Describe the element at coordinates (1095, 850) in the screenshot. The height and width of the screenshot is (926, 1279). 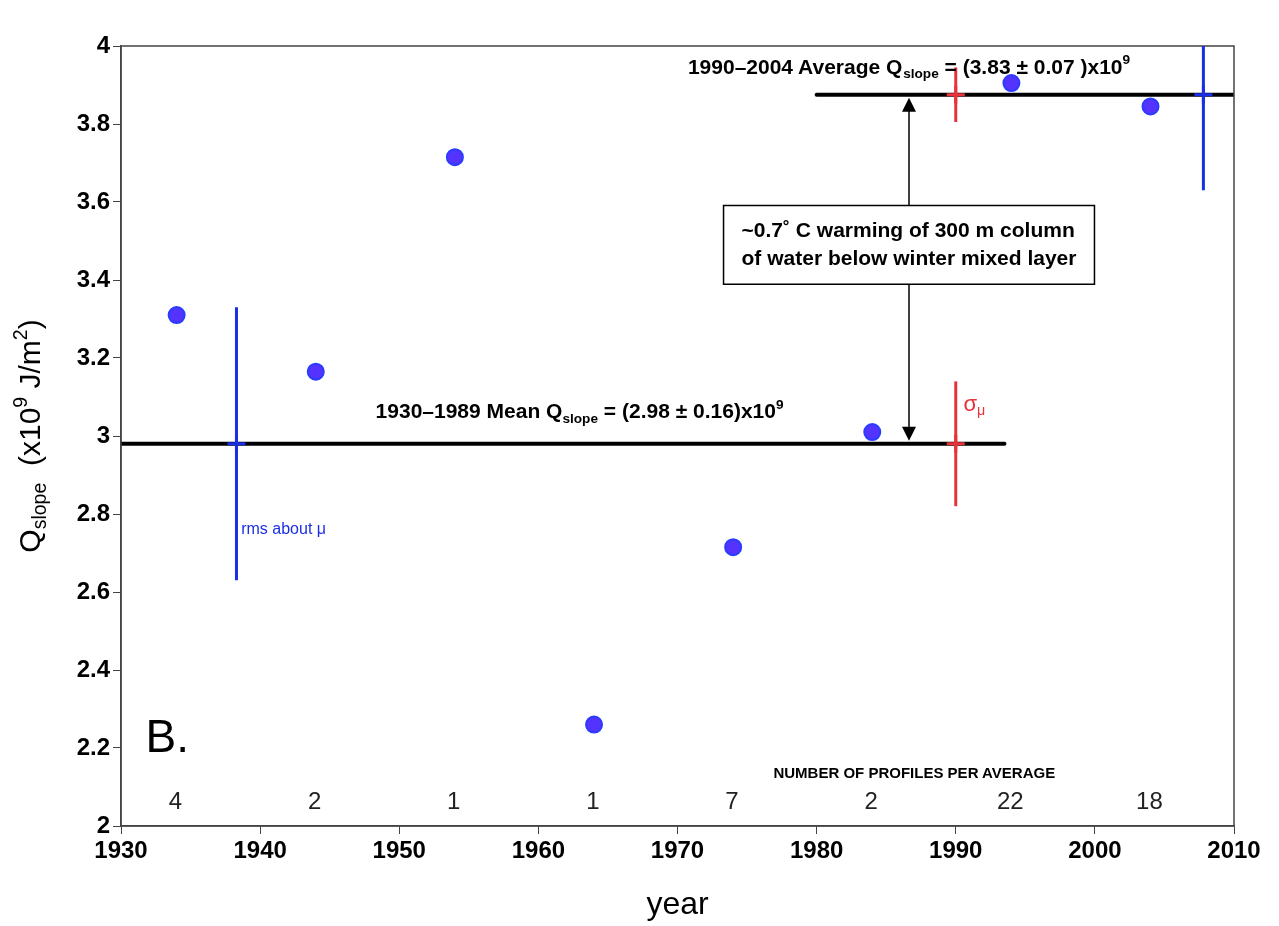
I see `x-tick-label: 2000` at that location.